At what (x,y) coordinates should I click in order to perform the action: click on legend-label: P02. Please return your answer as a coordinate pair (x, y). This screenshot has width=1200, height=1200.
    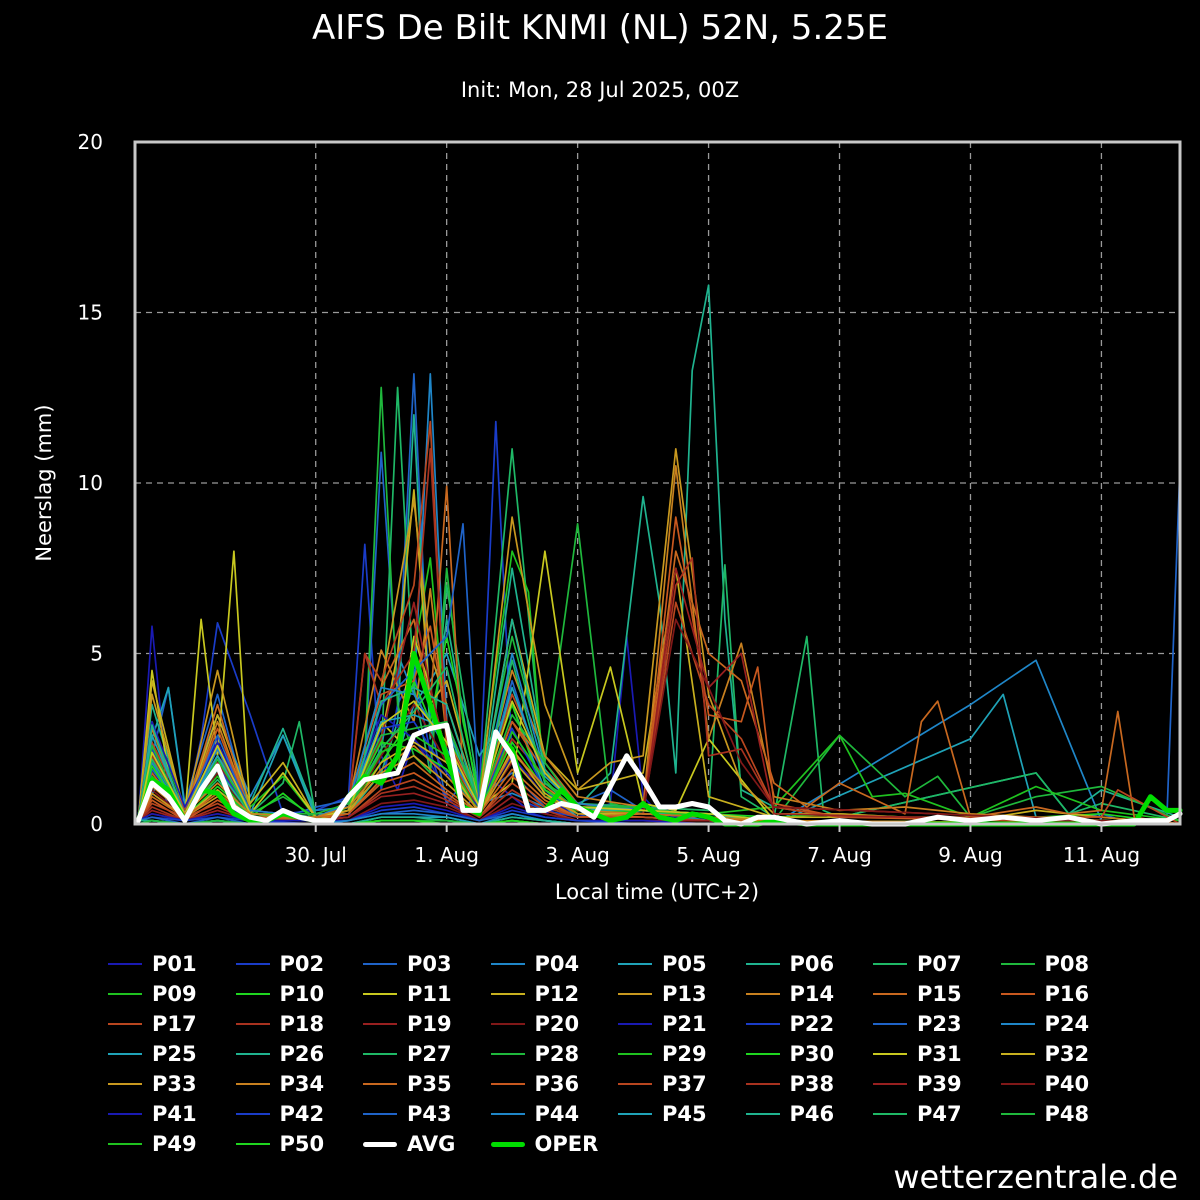
    Looking at the image, I should click on (302, 964).